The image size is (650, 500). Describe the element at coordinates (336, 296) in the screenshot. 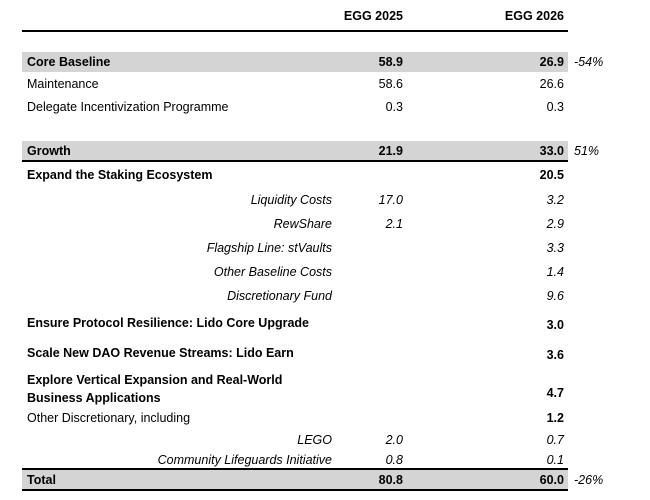

I see `table-row-discretionary-fund: Discretionary Fund 9.6` at that location.